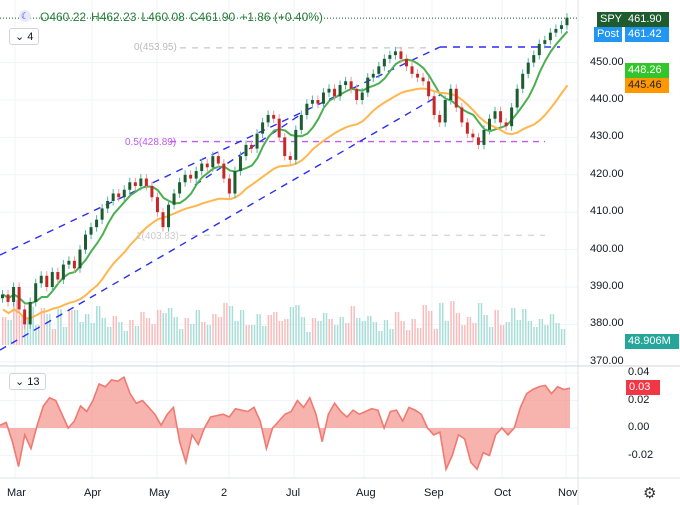 The height and width of the screenshot is (505, 680). I want to click on time-axis-label: Sep, so click(434, 493).